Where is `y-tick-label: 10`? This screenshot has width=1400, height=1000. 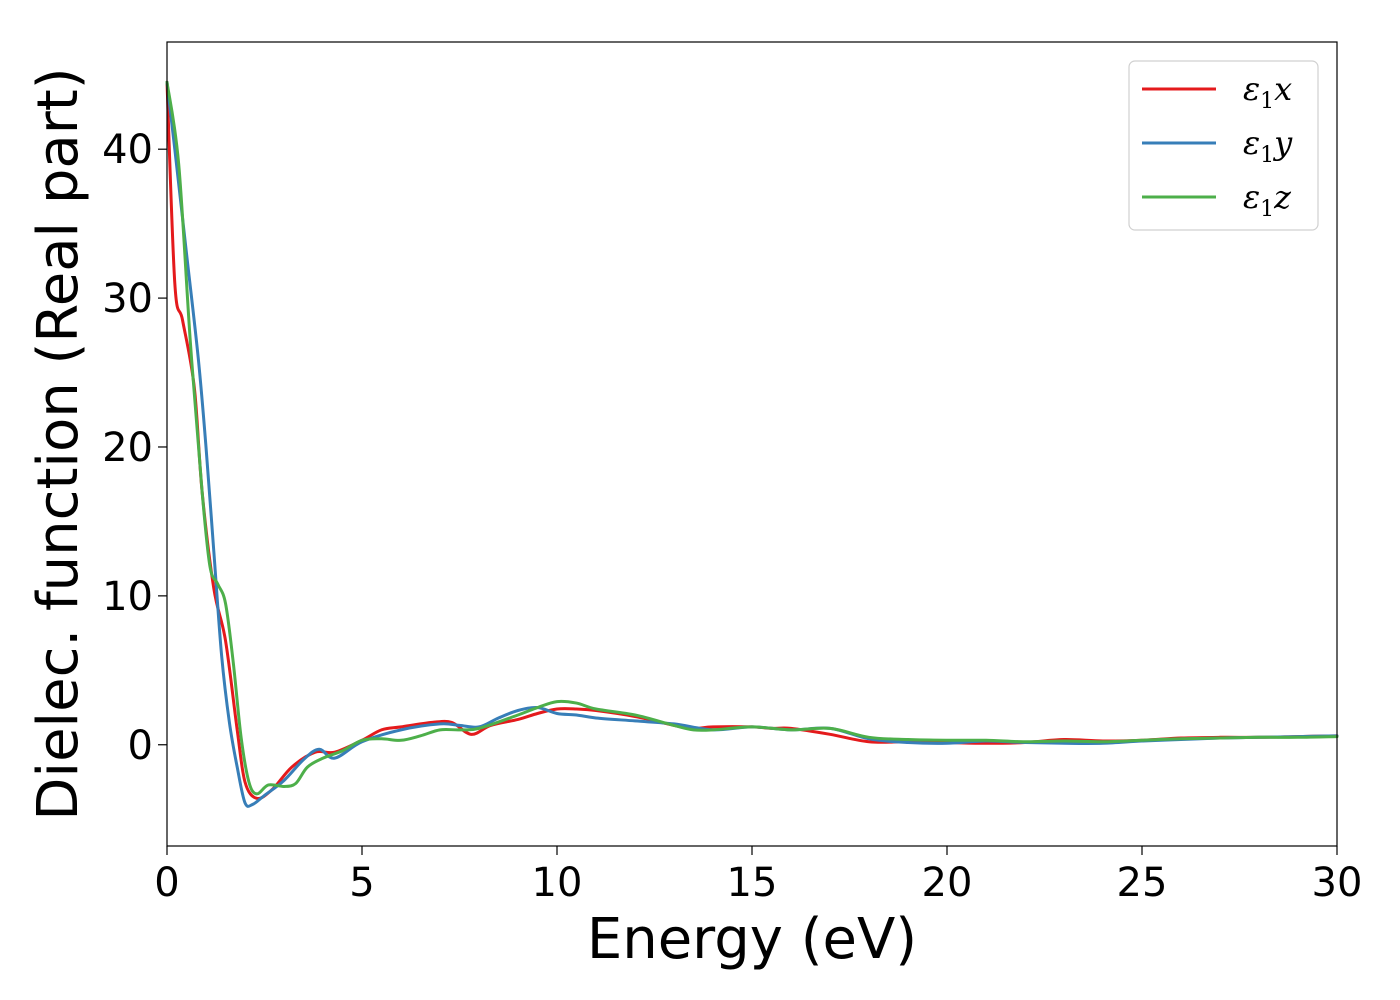 y-tick-label: 10 is located at coordinates (127, 597).